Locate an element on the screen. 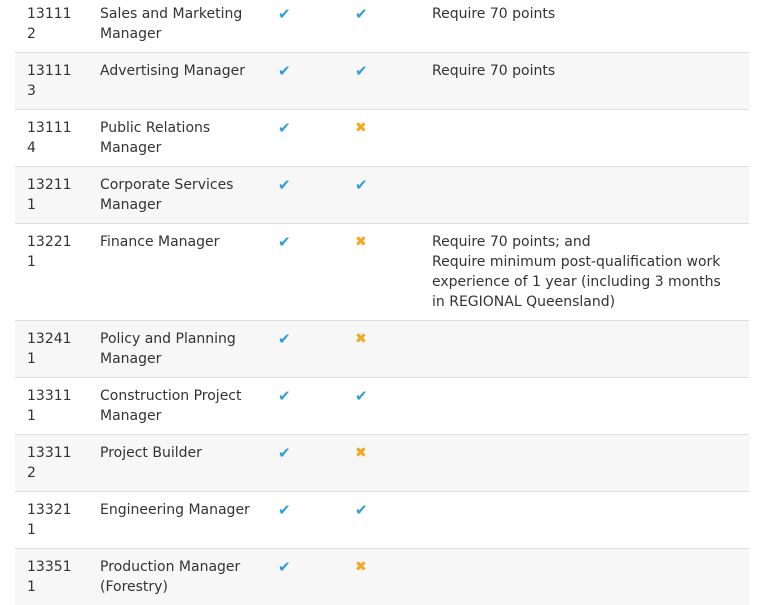 This screenshot has height=605, width=770. occupation-row: 133112 Project Builder ✔ ✖ is located at coordinates (382, 463).